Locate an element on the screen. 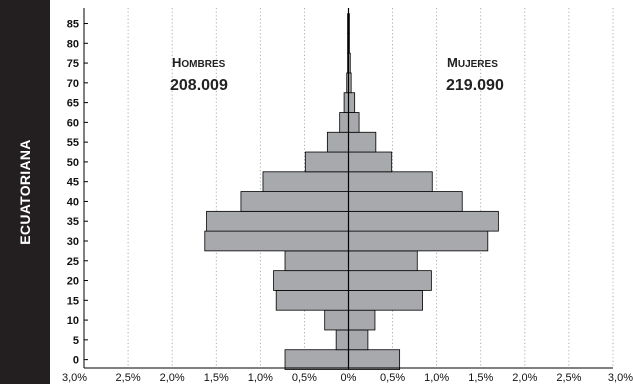 The image size is (633, 384). y-tick-label: 60 is located at coordinates (73, 123).